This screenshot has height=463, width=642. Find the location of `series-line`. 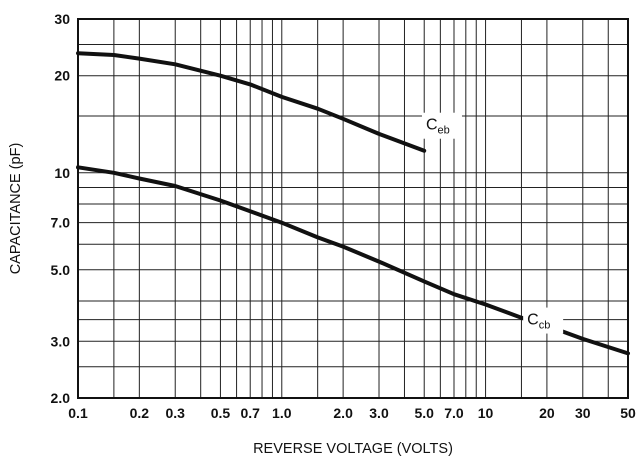

series-line is located at coordinates (251, 102).